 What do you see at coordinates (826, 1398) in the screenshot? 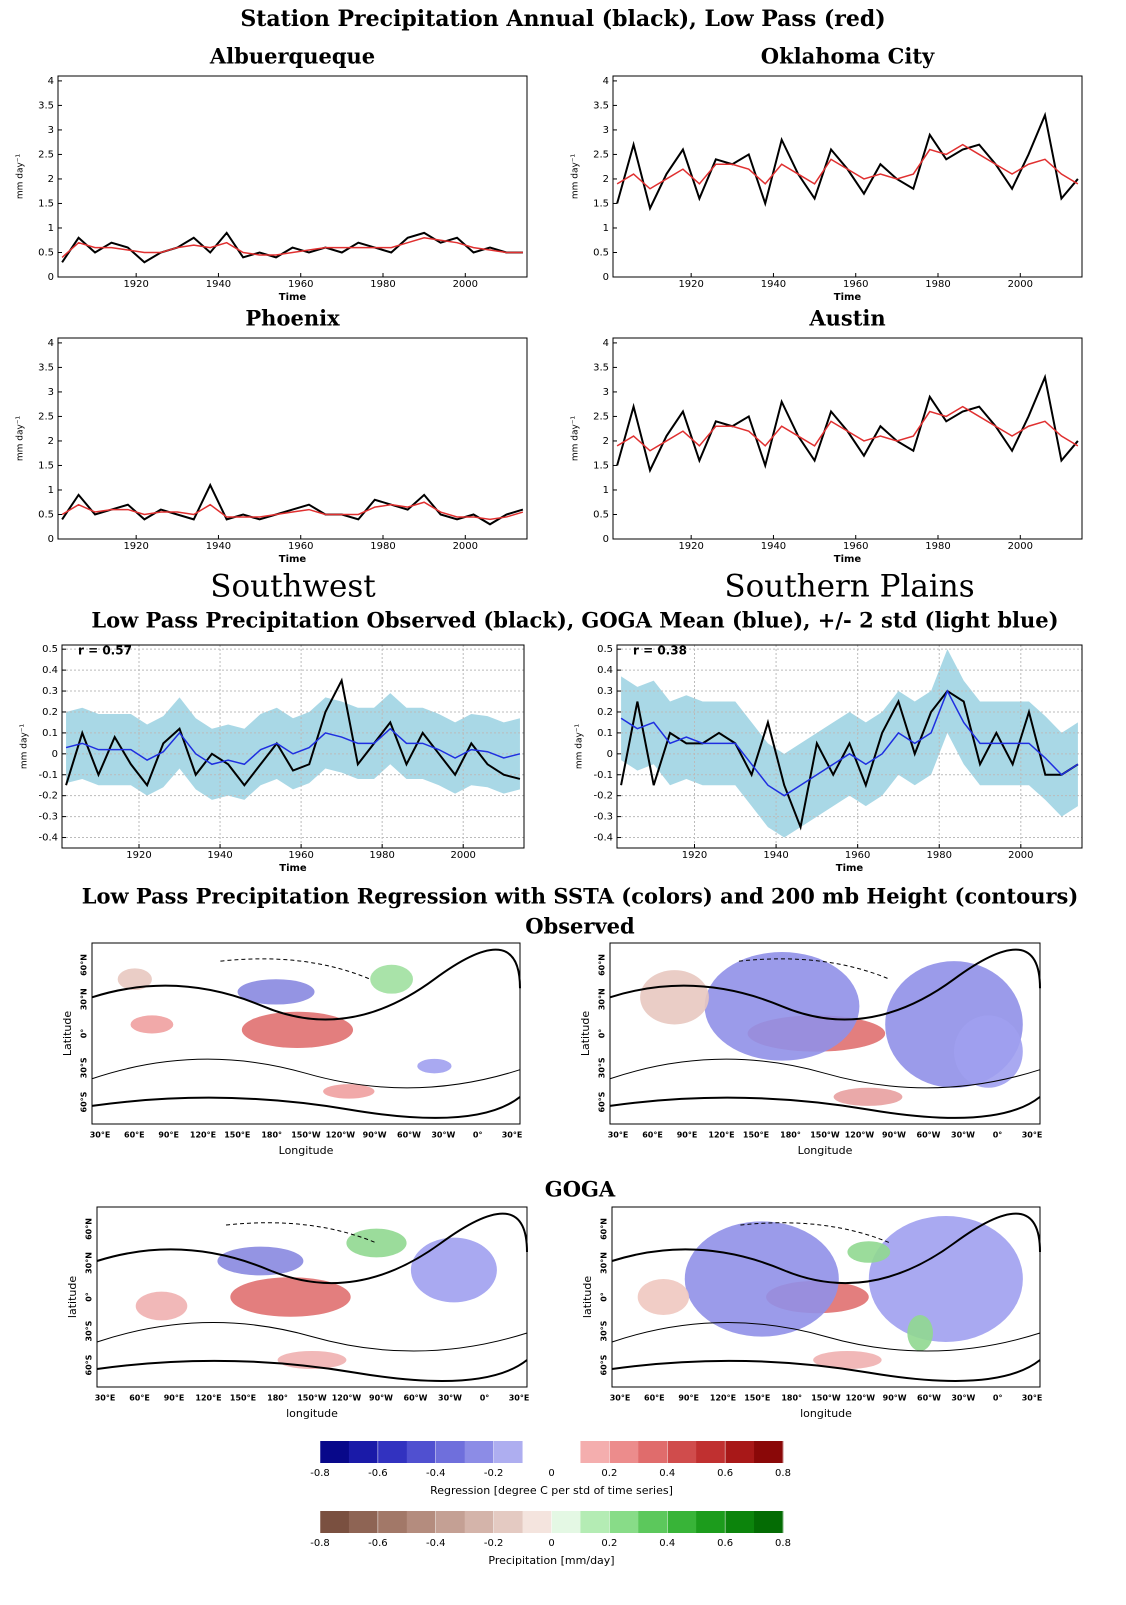
I see `map-x-tick-label: 150°W` at bounding box center [826, 1398].